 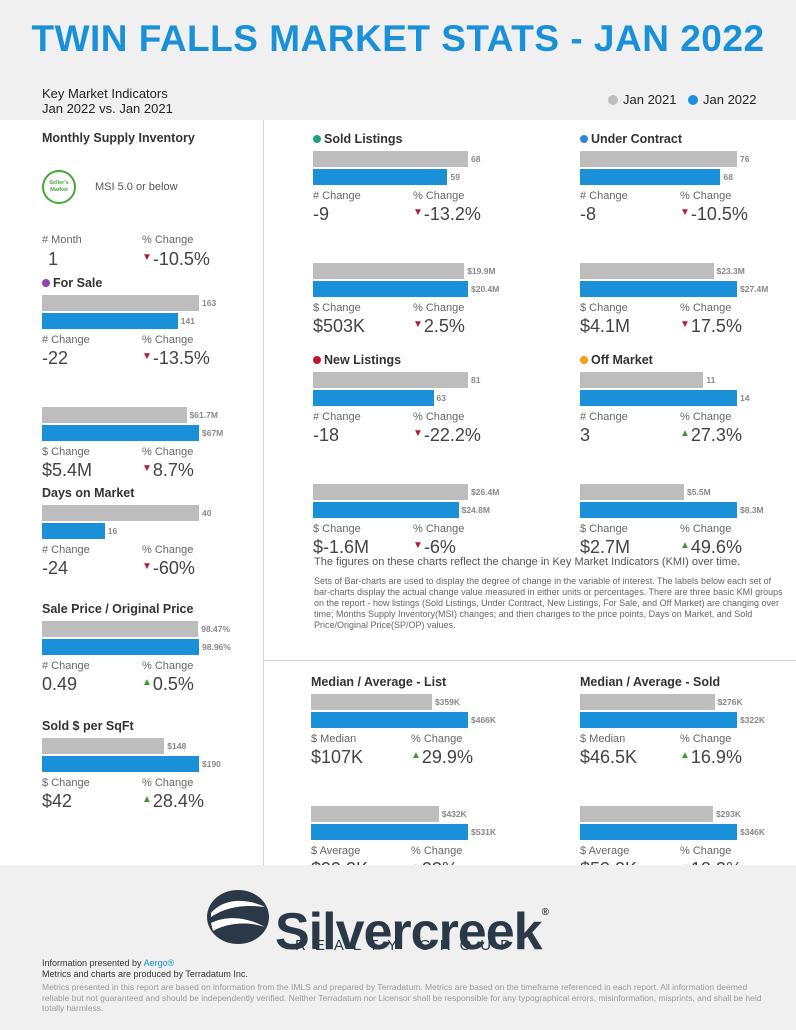 What do you see at coordinates (745, 159) in the screenshot?
I see `uc-count-label-prev: 76` at bounding box center [745, 159].